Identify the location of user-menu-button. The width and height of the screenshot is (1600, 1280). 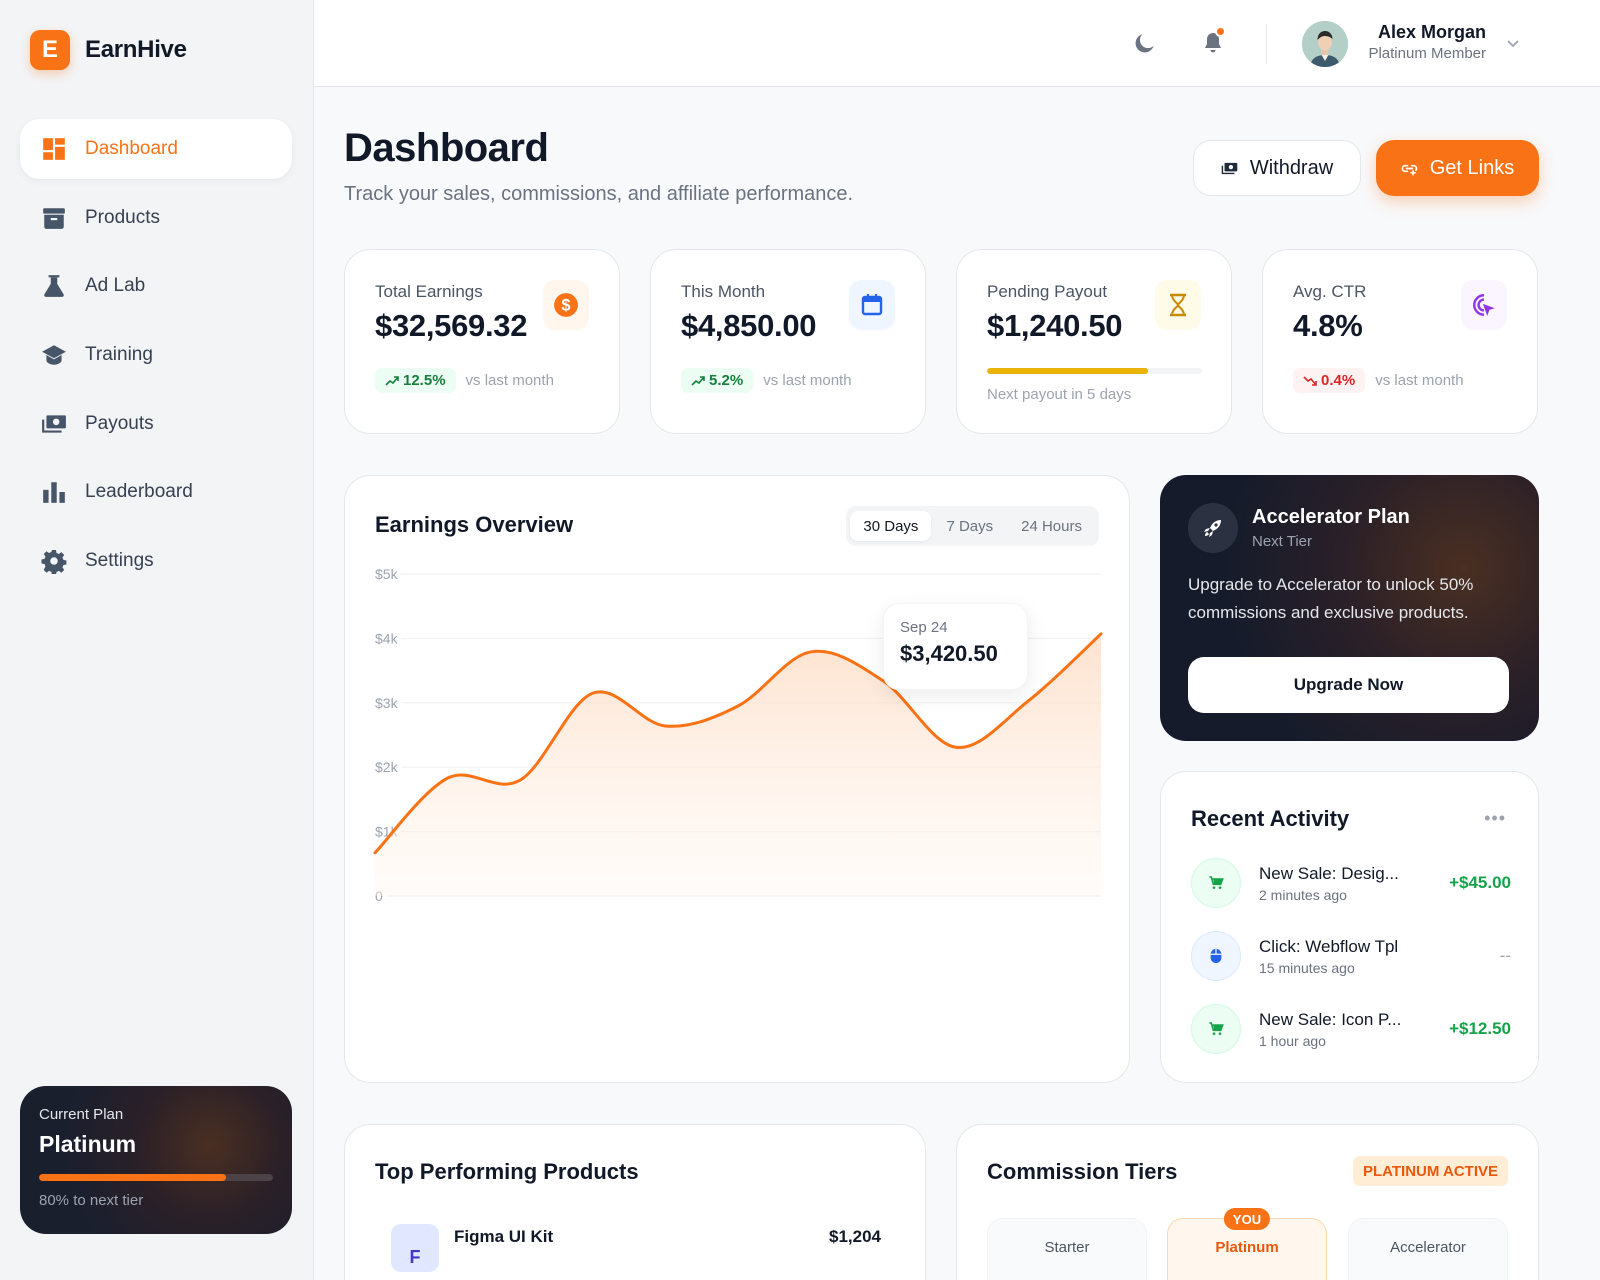
(1513, 45).